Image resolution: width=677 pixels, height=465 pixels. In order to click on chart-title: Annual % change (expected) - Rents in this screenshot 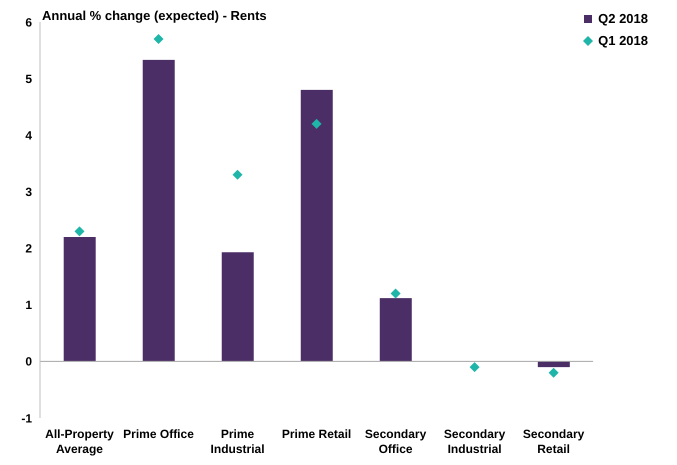, I will do `click(154, 15)`.